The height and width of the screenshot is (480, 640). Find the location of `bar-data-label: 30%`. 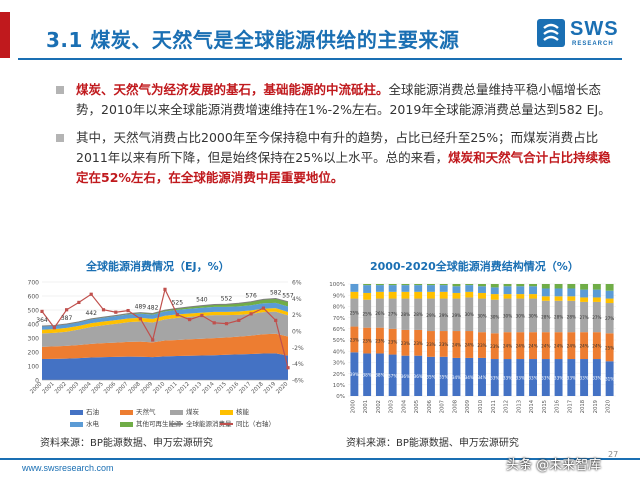

bar-data-label: 30% is located at coordinates (469, 314).